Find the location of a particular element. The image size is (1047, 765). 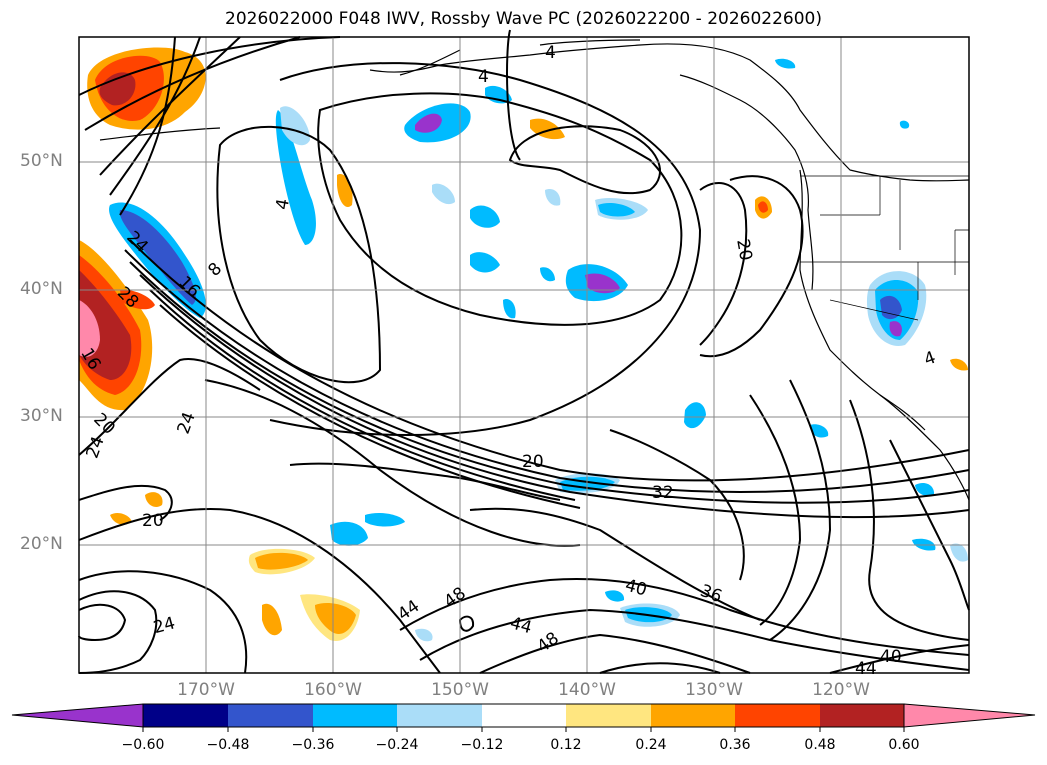

colorbar-tick-label: 0.60 is located at coordinates (904, 745).